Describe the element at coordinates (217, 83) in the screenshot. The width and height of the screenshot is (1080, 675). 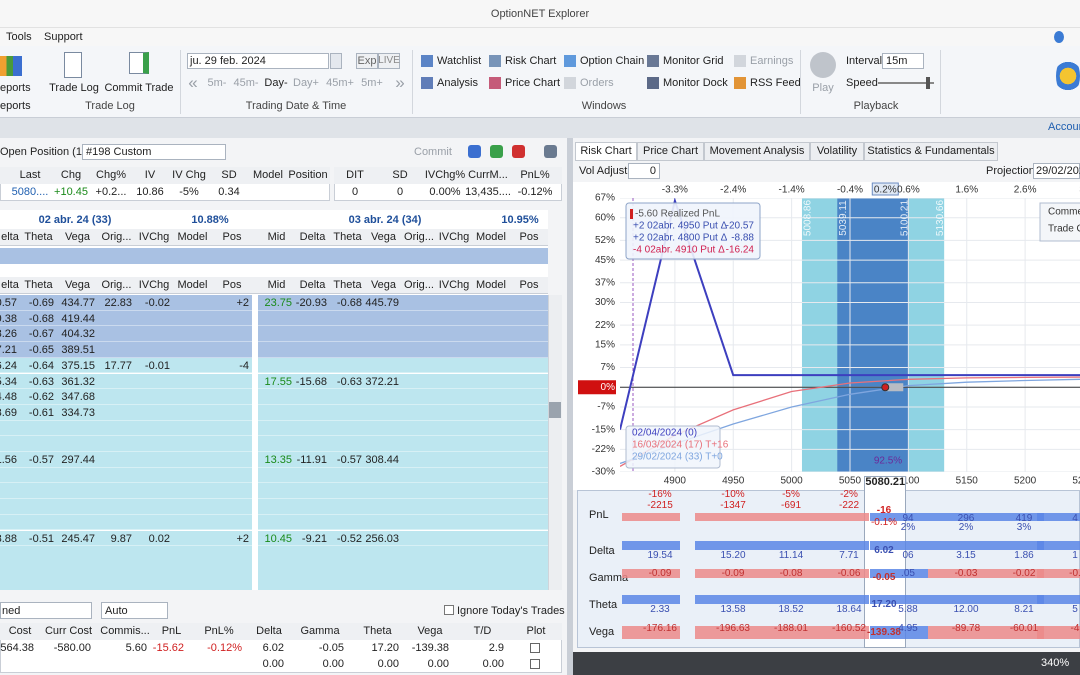
I see `time-nav: 5m-` at that location.